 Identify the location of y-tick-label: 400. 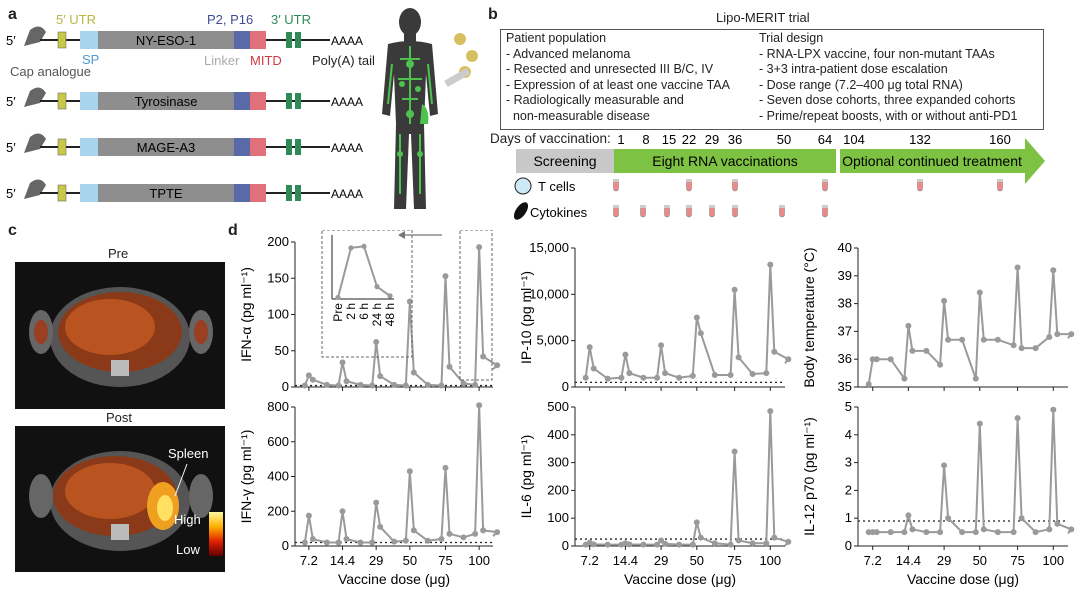
(278, 476).